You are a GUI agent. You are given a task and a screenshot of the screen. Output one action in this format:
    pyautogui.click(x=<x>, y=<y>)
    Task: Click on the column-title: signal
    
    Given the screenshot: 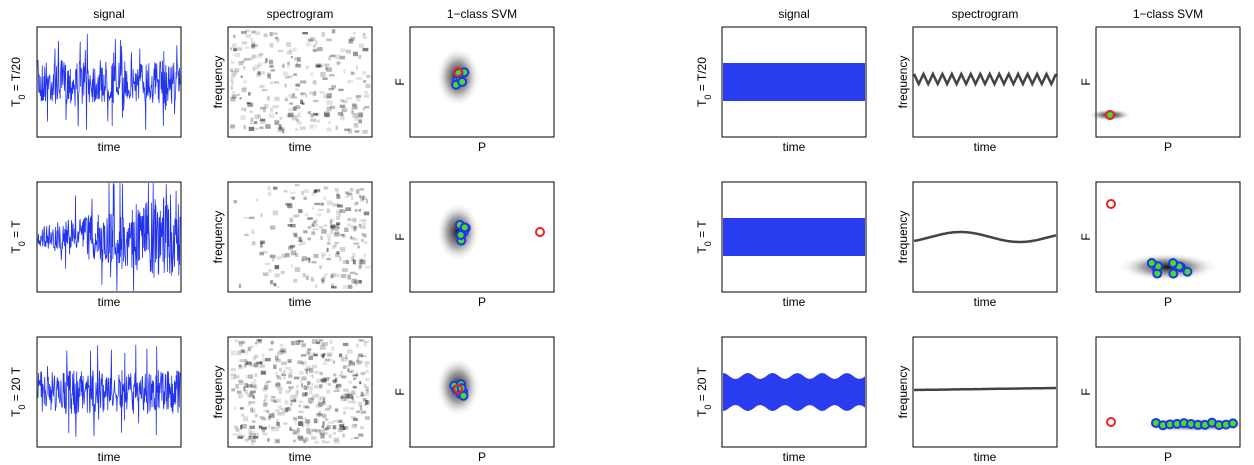 What is the action you would take?
    pyautogui.click(x=793, y=14)
    